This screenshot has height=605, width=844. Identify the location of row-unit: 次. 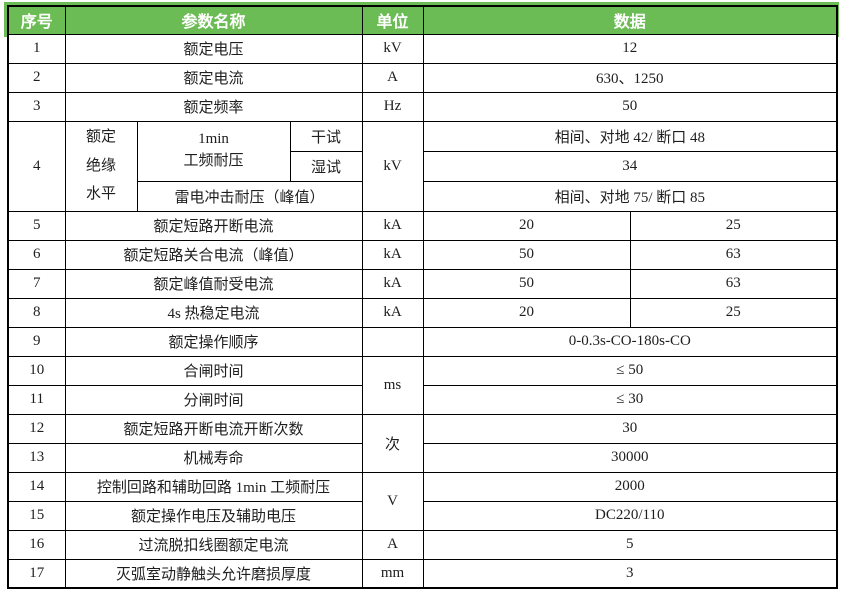
(392, 443).